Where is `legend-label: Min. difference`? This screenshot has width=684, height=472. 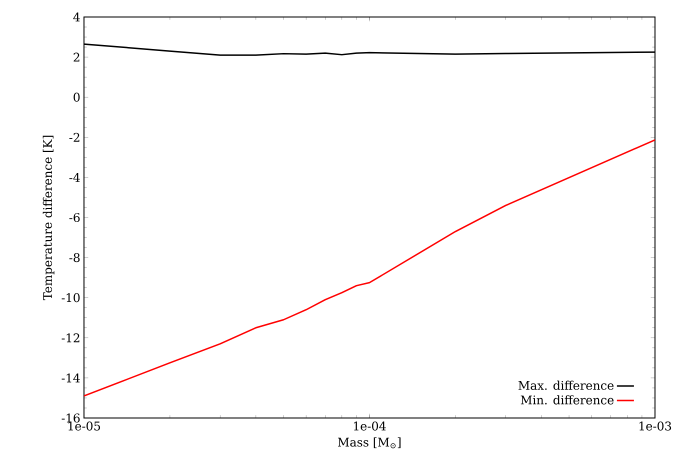
legend-label: Min. difference is located at coordinates (567, 399).